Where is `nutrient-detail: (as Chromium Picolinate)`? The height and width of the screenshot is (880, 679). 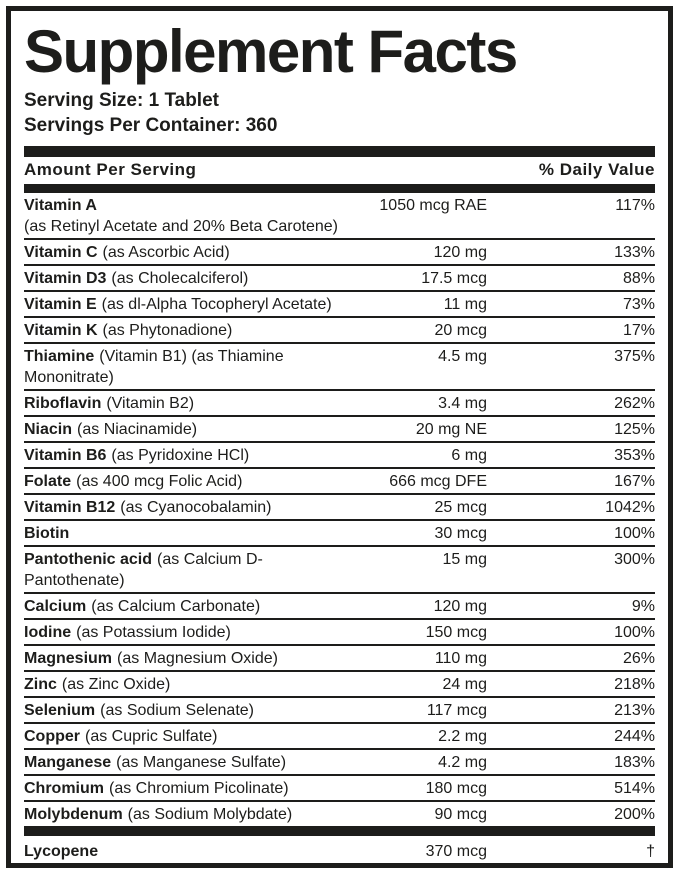 nutrient-detail: (as Chromium Picolinate) is located at coordinates (199, 789).